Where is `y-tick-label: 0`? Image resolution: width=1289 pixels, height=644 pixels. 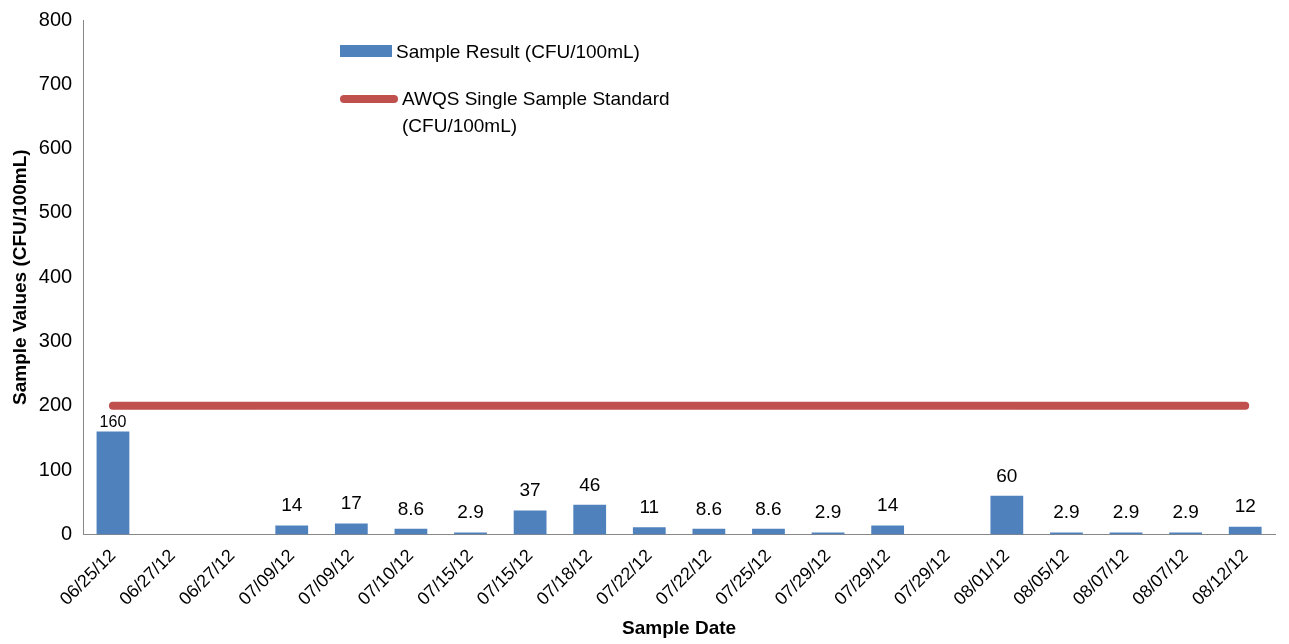
y-tick-label: 0 is located at coordinates (67, 532).